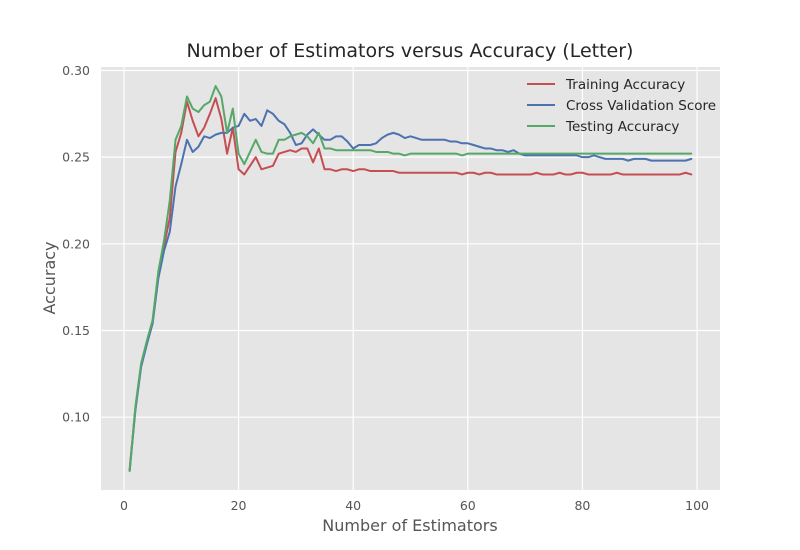  Describe the element at coordinates (239, 505) in the screenshot. I see `x-tick-label: 20` at that location.